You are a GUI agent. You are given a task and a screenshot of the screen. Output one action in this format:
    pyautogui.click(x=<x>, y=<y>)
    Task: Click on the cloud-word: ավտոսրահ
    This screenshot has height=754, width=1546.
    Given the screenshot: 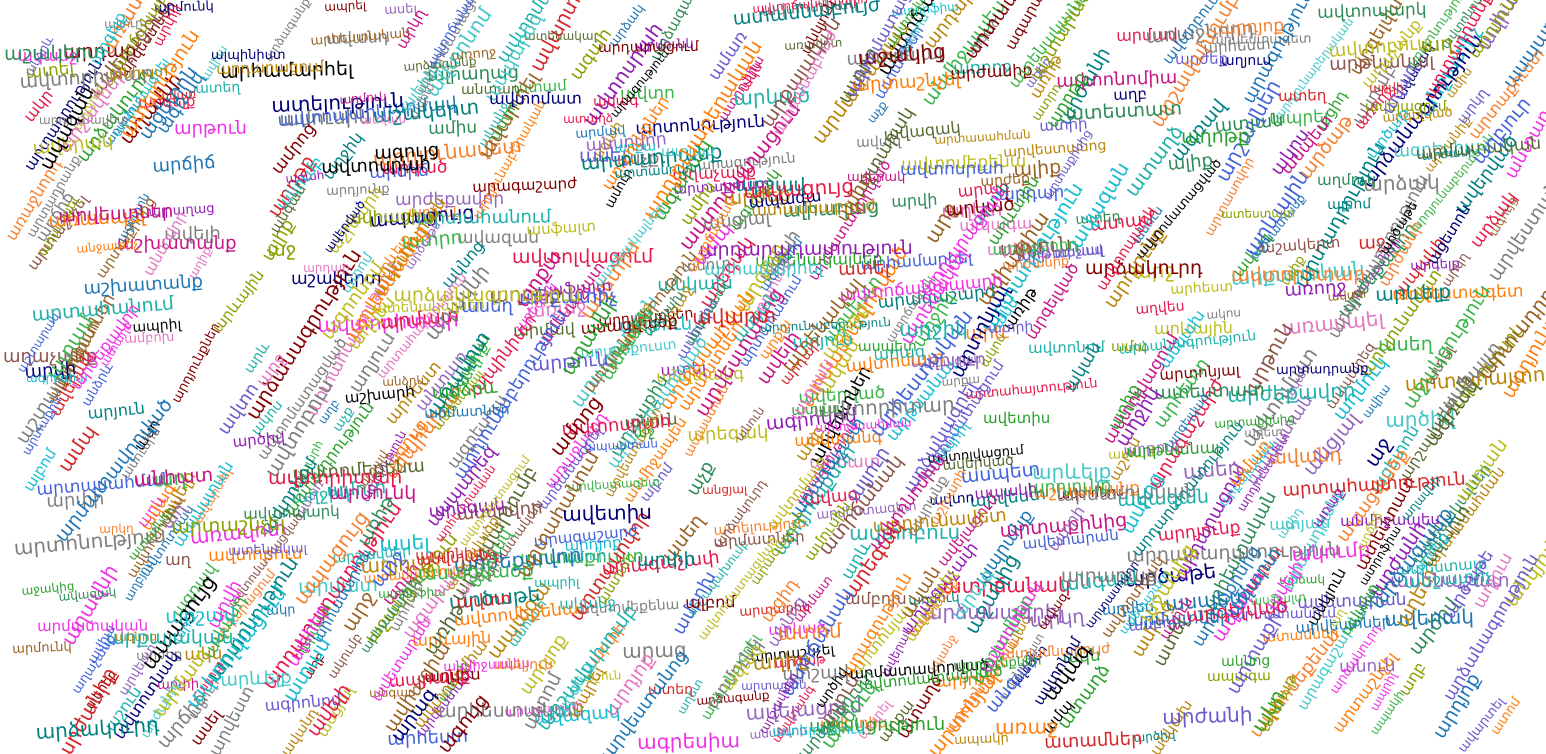 What is the action you would take?
    pyautogui.click(x=951, y=169)
    